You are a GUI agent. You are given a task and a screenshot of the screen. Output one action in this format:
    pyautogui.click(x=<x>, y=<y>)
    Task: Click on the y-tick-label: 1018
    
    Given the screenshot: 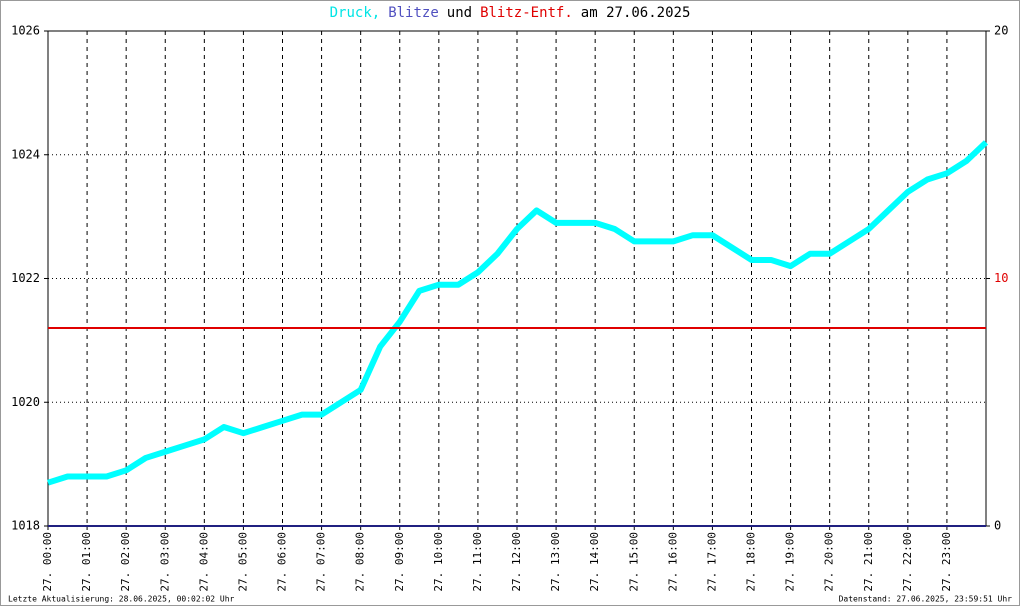 What is the action you would take?
    pyautogui.click(x=25, y=526)
    